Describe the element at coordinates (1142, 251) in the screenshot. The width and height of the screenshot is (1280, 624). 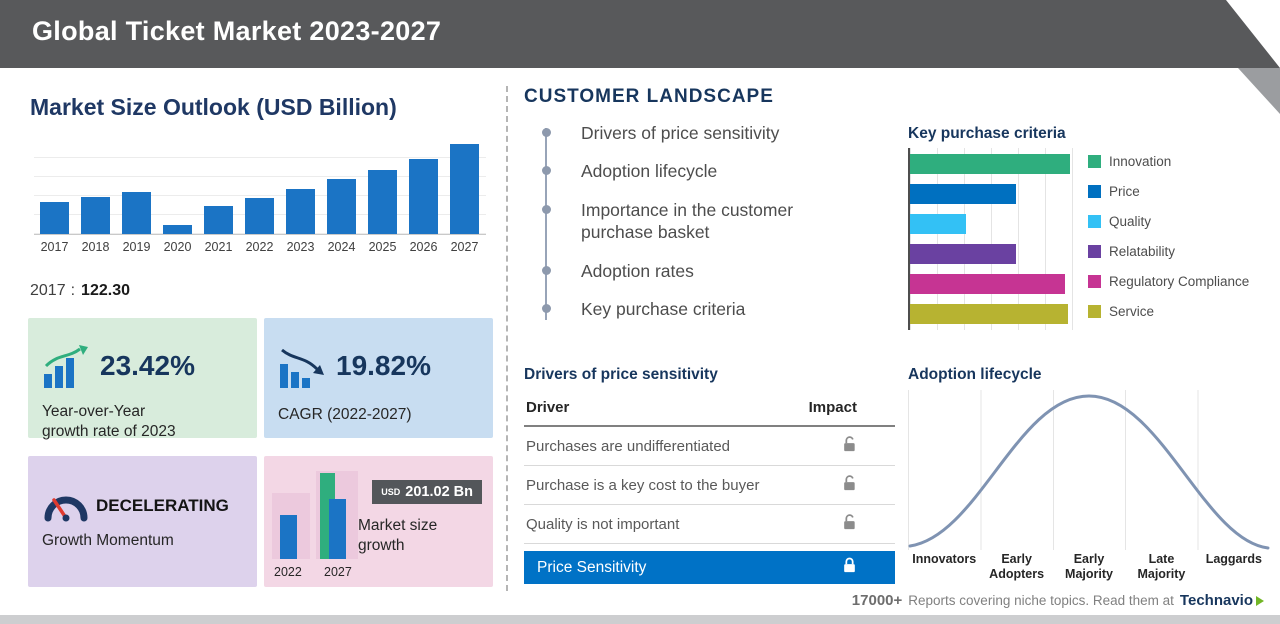
I see `legend-label: Relatability` at that location.